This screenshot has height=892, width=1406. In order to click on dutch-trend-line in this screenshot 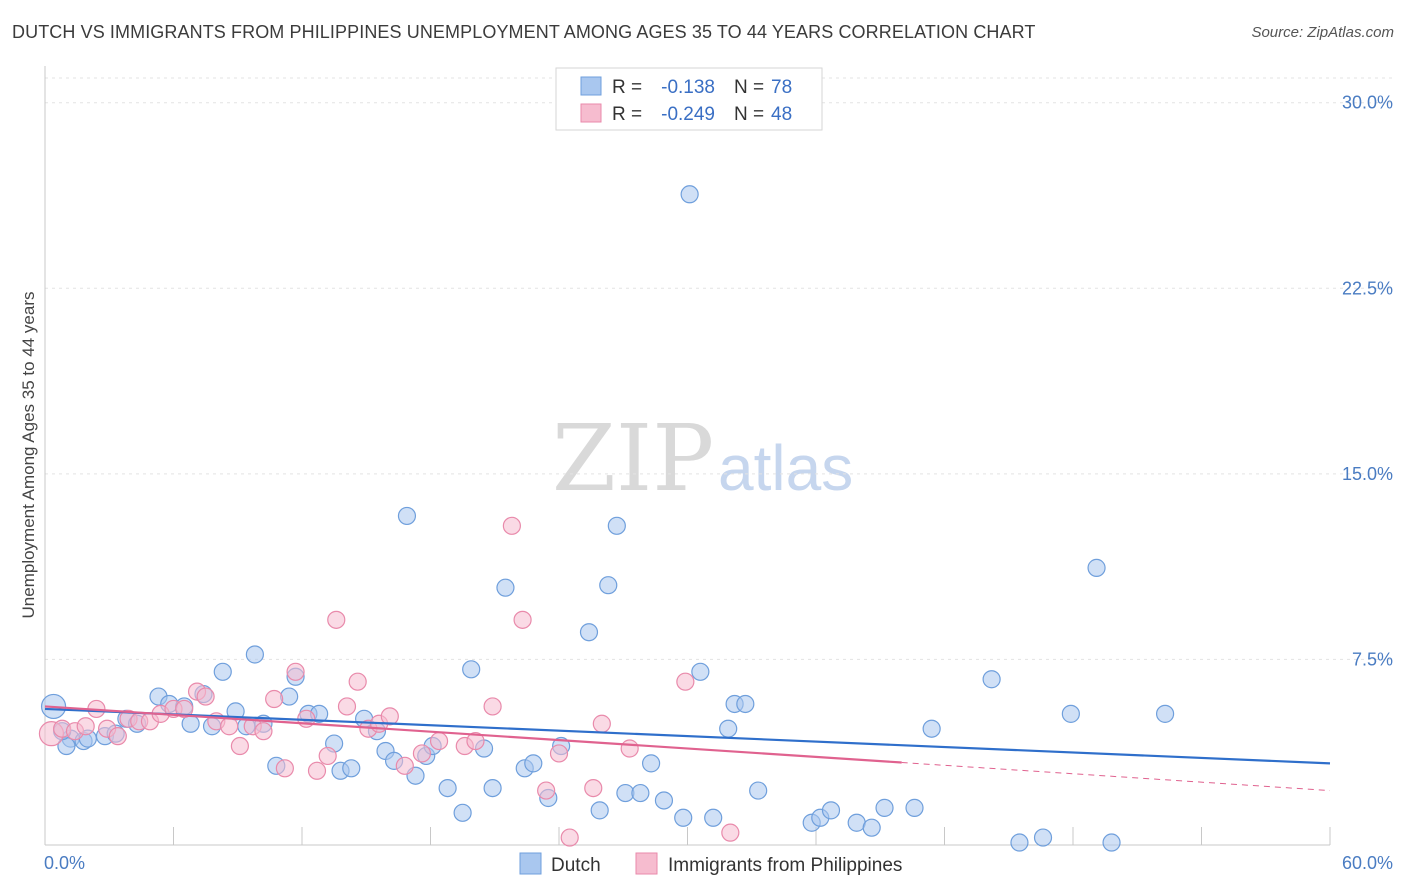, I will do `click(687, 736)`.